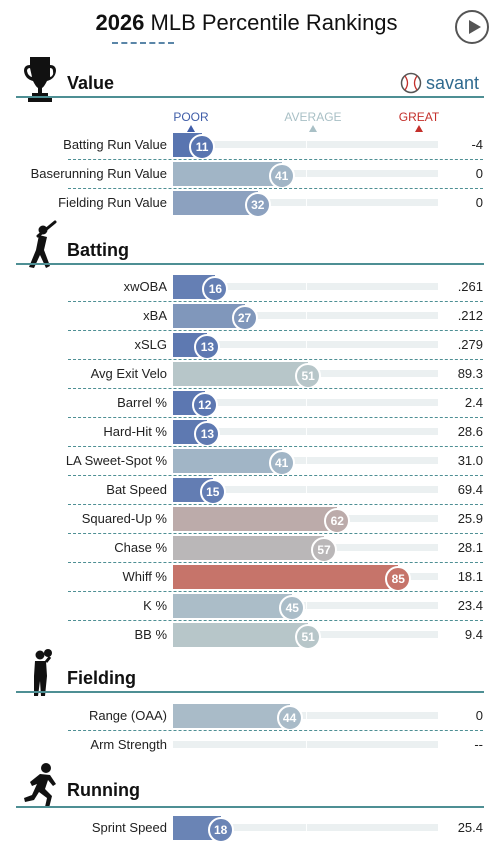 The height and width of the screenshot is (851, 493). I want to click on metric-label: Whiff %, so click(144, 576).